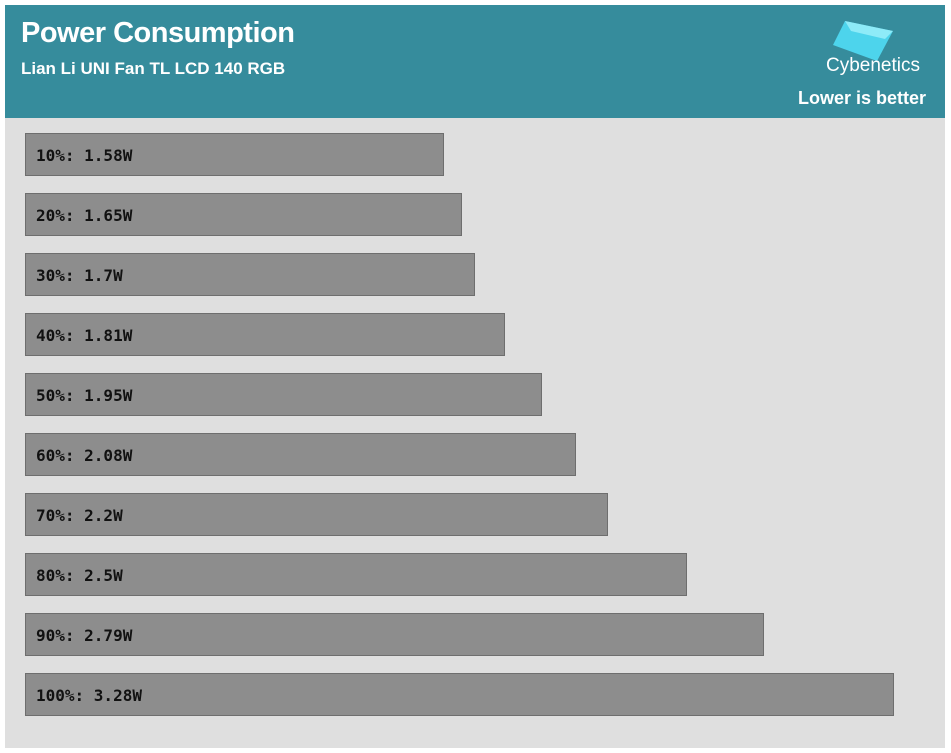 Image resolution: width=951 pixels, height=753 pixels. I want to click on bar-100pct, so click(459, 694).